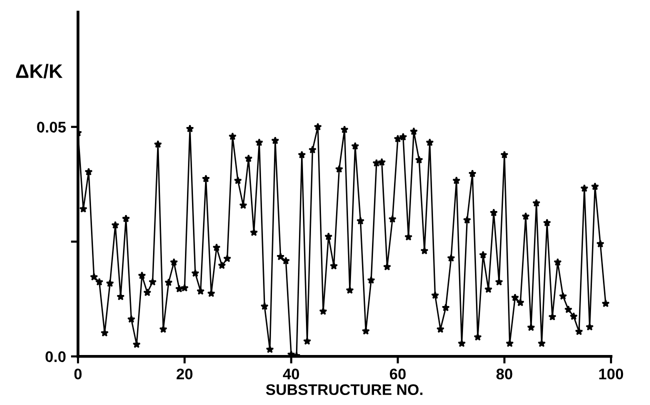  I want to click on x-tick-label: 0, so click(78, 374).